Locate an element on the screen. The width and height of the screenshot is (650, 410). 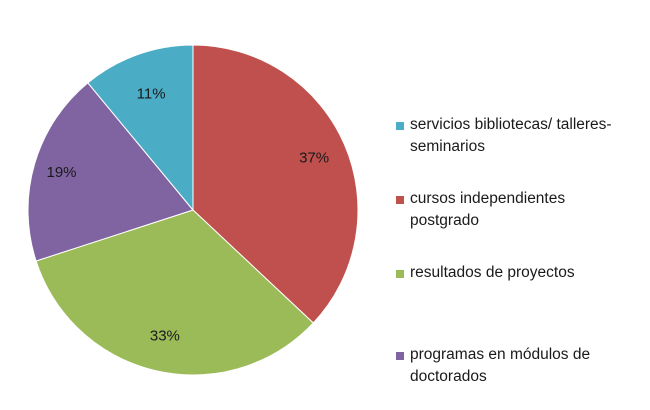
slice-data-label: 37% is located at coordinates (314, 158).